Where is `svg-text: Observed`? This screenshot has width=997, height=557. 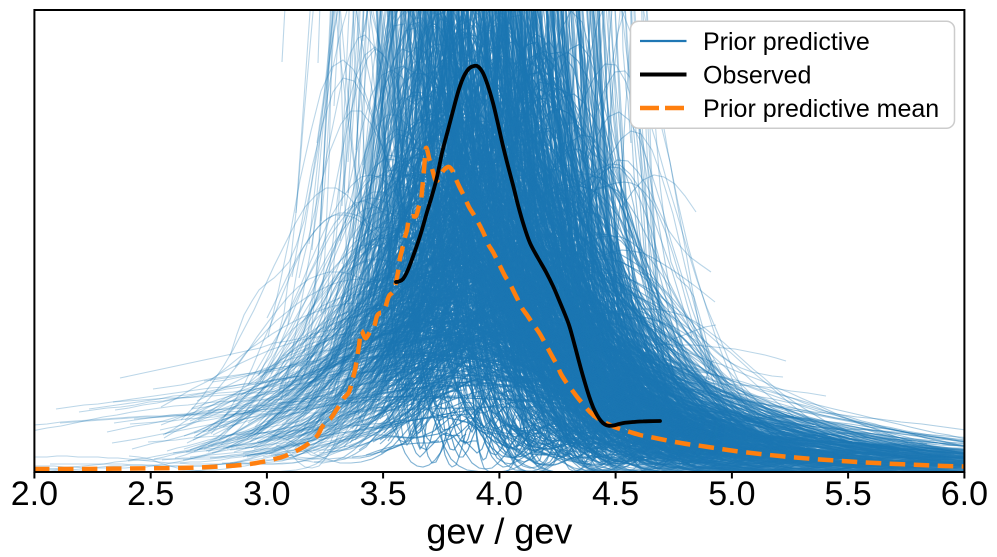 svg-text: Observed is located at coordinates (757, 76).